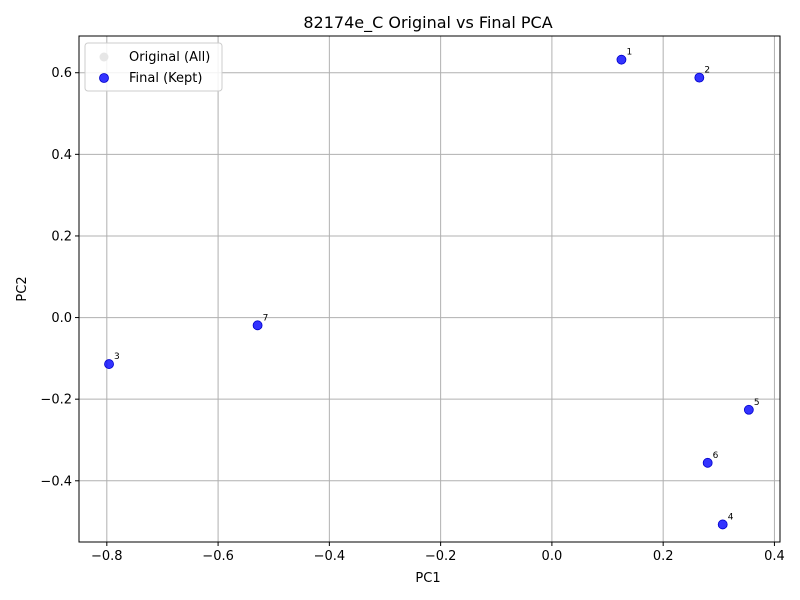 This screenshot has height=600, width=800. I want to click on point-label: 6, so click(716, 456).